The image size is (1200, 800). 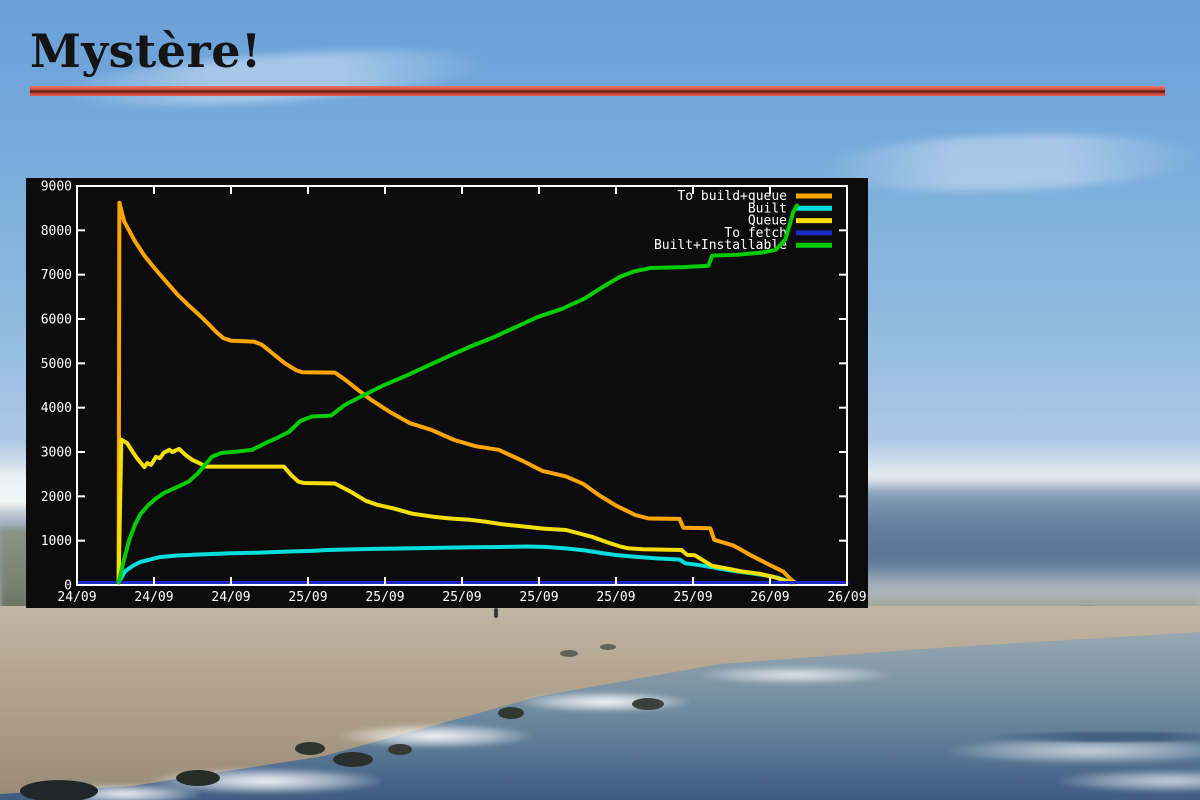 I want to click on x-tick-label-1: 24/09, so click(x=153, y=597).